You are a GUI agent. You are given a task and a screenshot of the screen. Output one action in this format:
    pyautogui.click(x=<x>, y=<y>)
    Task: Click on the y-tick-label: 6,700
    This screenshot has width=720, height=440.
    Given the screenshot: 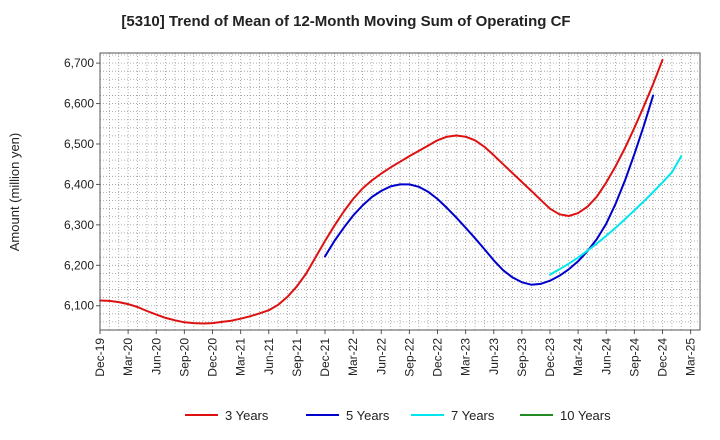 What is the action you would take?
    pyautogui.click(x=79, y=63)
    